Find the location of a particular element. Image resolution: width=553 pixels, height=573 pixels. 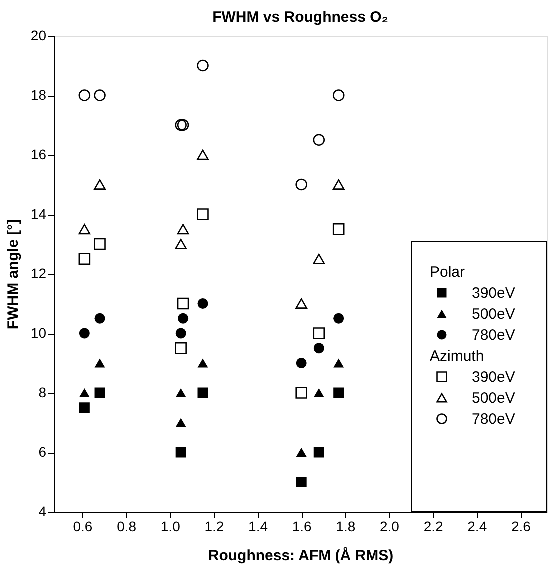

x-tick-label: 1.8 is located at coordinates (346, 526).